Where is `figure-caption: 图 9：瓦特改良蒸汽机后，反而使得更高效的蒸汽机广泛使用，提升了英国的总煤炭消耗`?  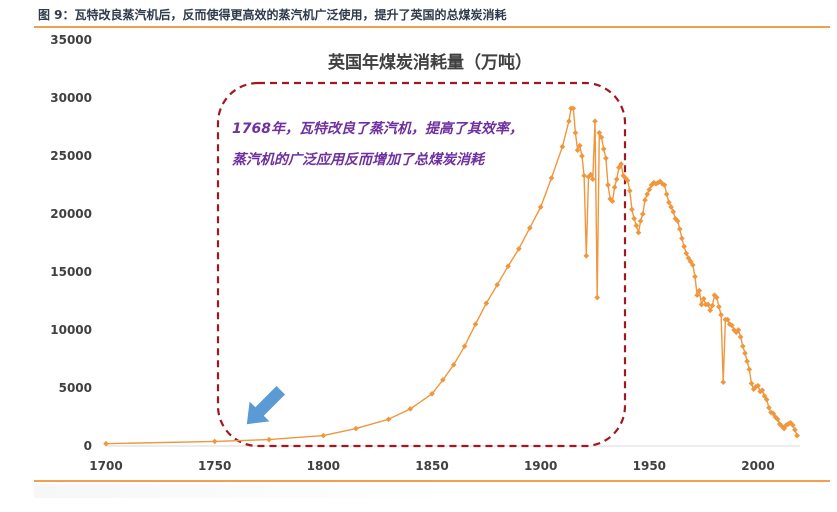 figure-caption: 图 9：瓦特改良蒸汽机后，反而使得更高效的蒸汽机广泛使用，提升了英国的总煤炭消耗 is located at coordinates (272, 15).